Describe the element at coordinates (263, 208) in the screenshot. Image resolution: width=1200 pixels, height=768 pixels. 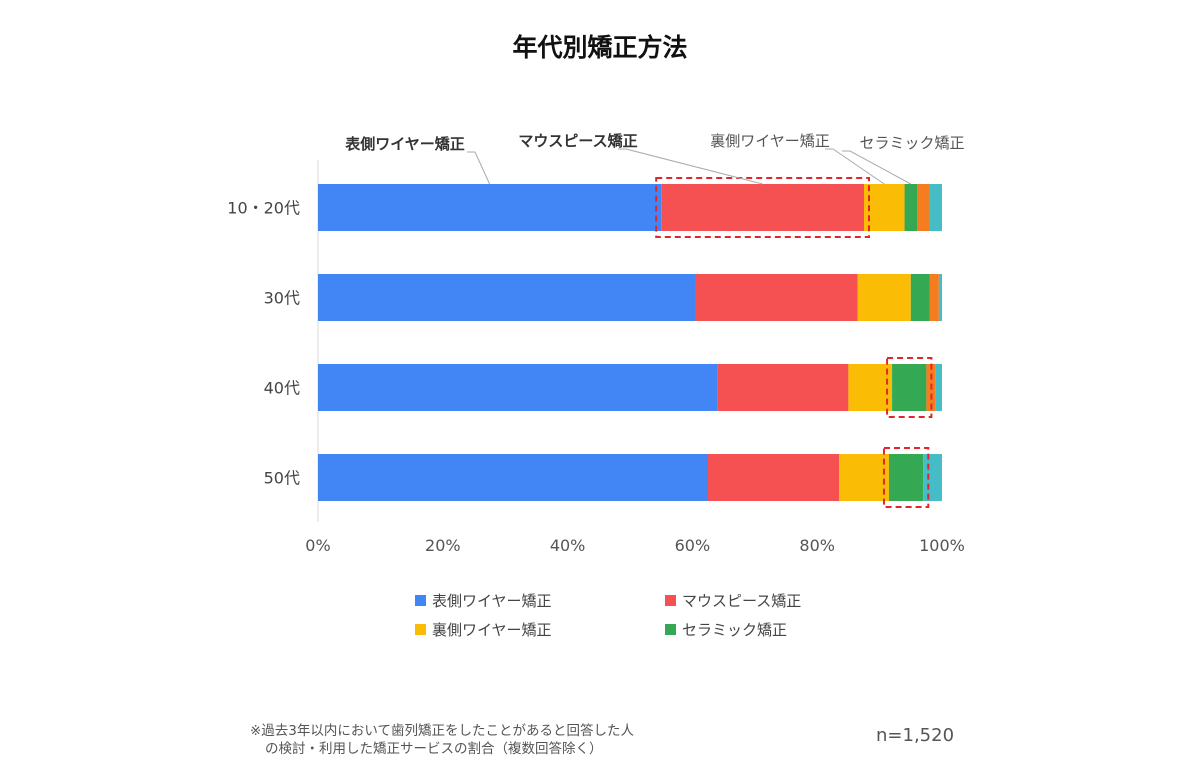
I see `y-tick-label: 10・20代` at that location.